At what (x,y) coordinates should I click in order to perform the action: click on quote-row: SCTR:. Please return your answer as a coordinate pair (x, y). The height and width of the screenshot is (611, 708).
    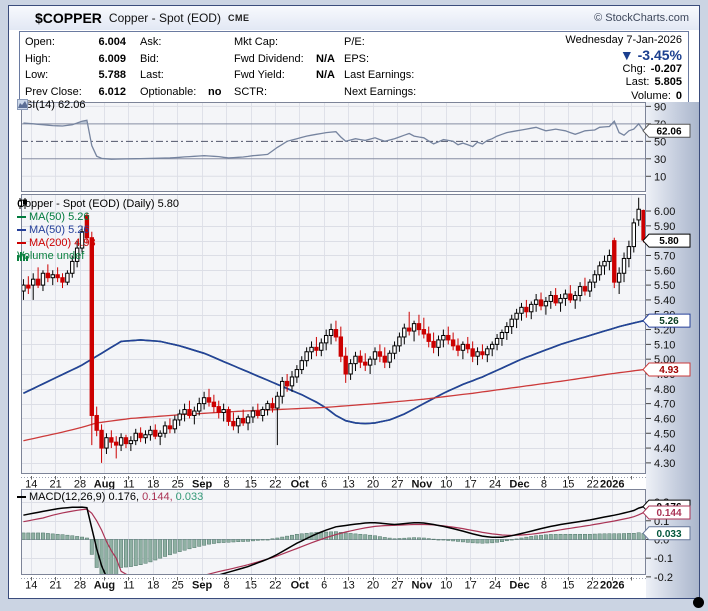
    Looking at the image, I should click on (284, 92).